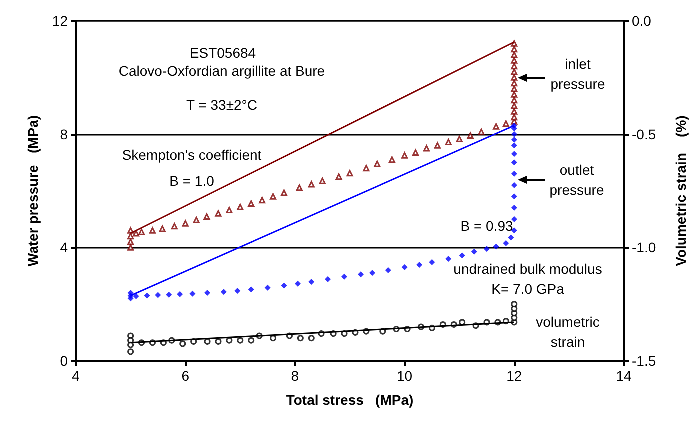 The width and height of the screenshot is (696, 426). Describe the element at coordinates (487, 226) in the screenshot. I see `annotation: B = 0.93` at that location.